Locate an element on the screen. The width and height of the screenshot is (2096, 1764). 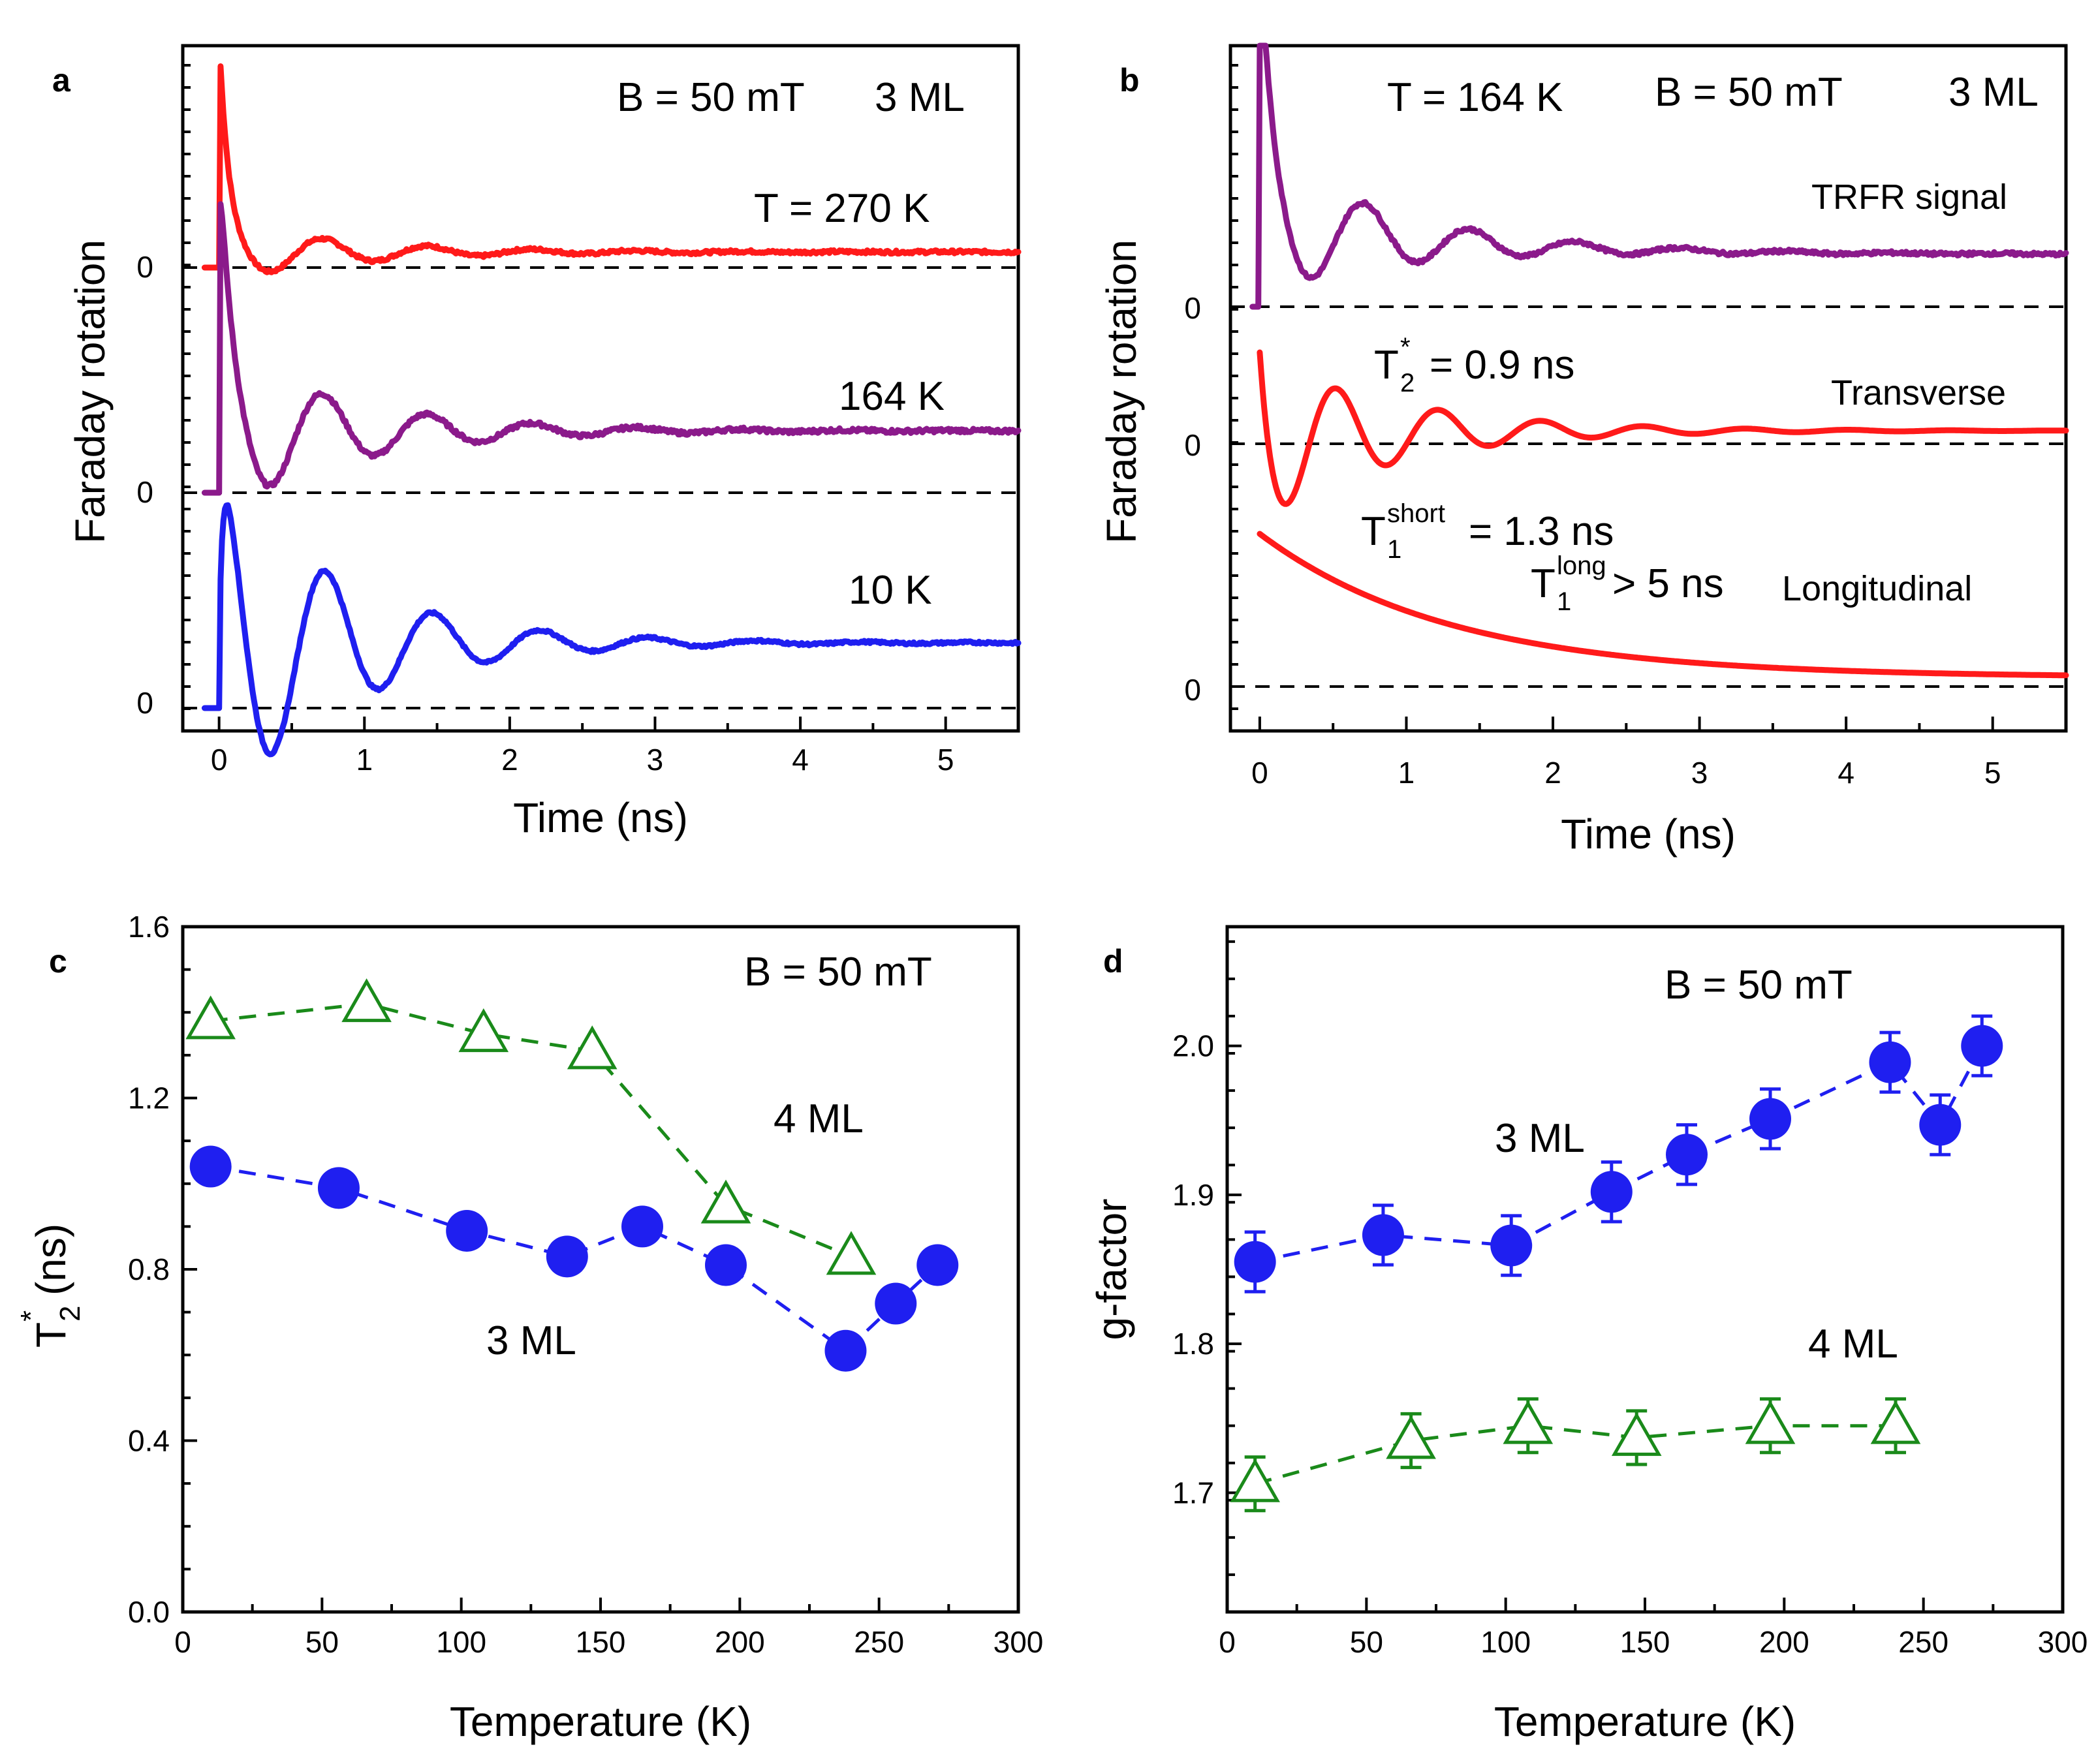
panel-a-x-tick-label: 1 is located at coordinates (364, 760).